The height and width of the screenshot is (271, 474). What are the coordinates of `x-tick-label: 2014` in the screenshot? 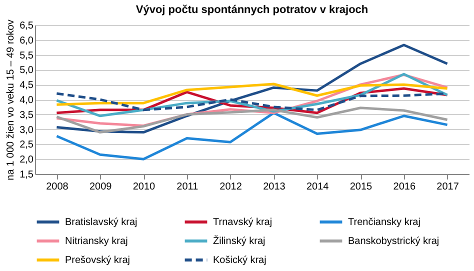 It's located at (318, 187).